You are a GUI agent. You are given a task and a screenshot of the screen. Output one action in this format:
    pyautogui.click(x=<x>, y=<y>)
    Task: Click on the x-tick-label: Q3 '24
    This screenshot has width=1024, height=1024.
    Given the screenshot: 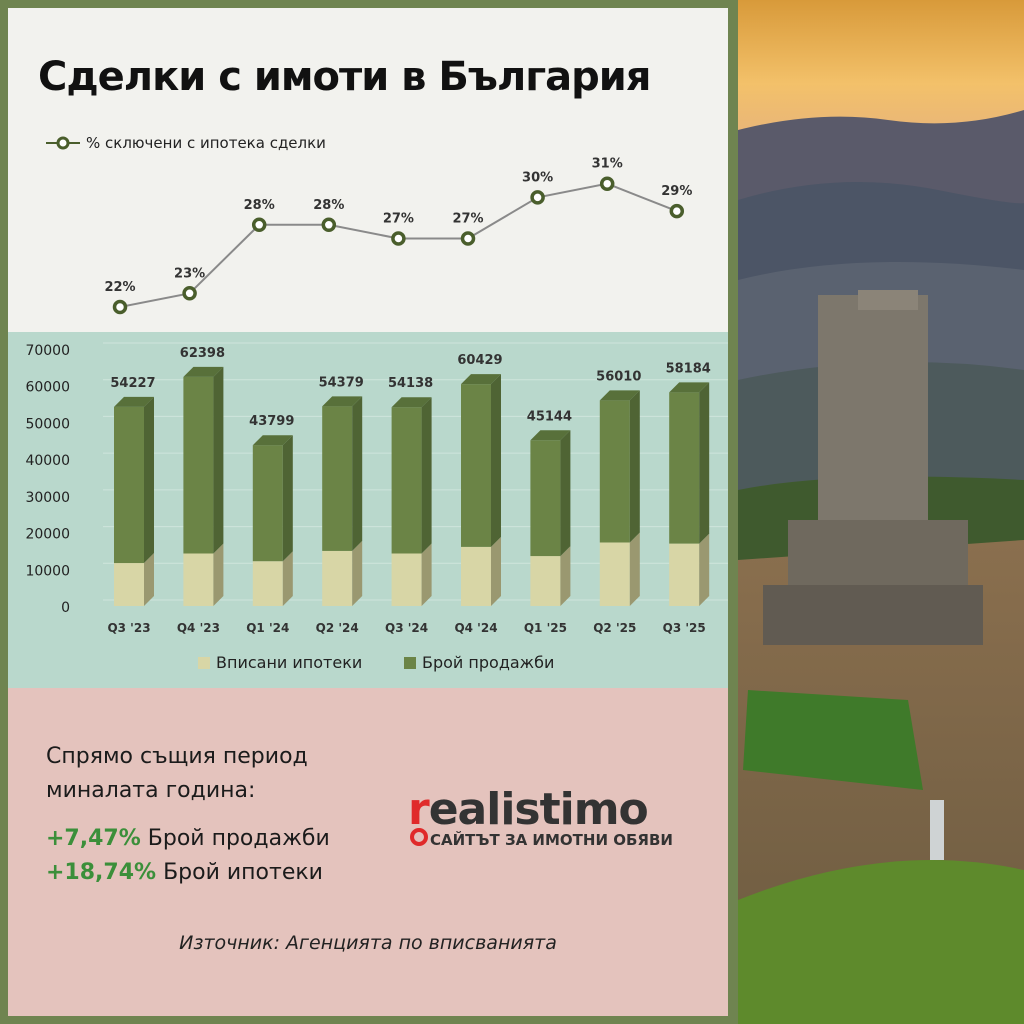 What is the action you would take?
    pyautogui.click(x=406, y=628)
    